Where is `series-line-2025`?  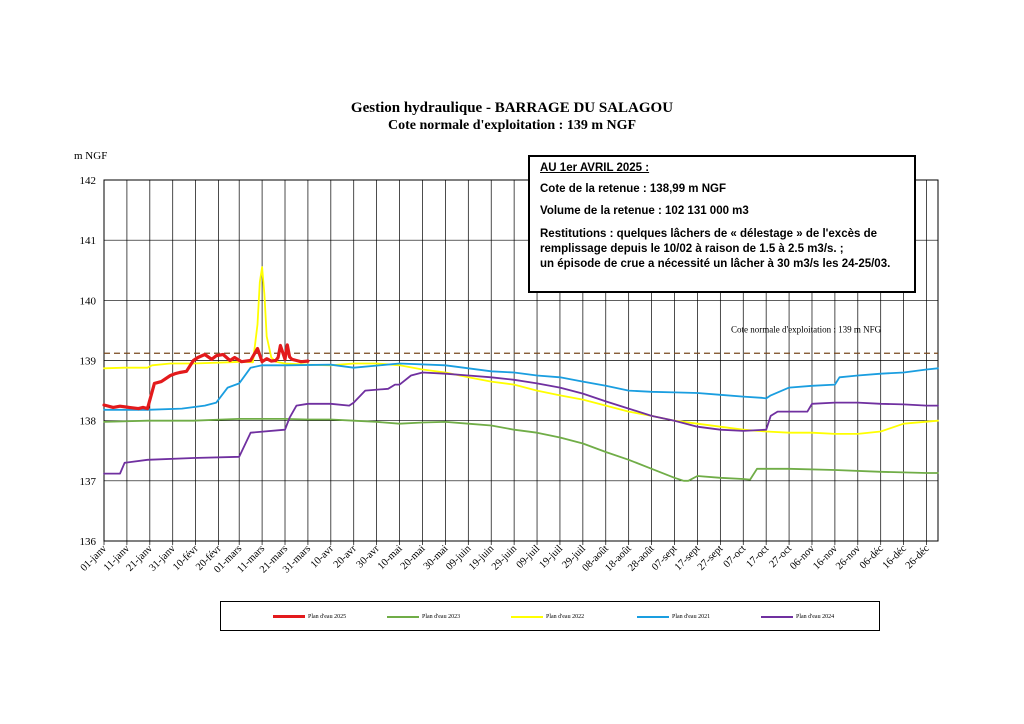 series-line-2025 is located at coordinates (206, 377).